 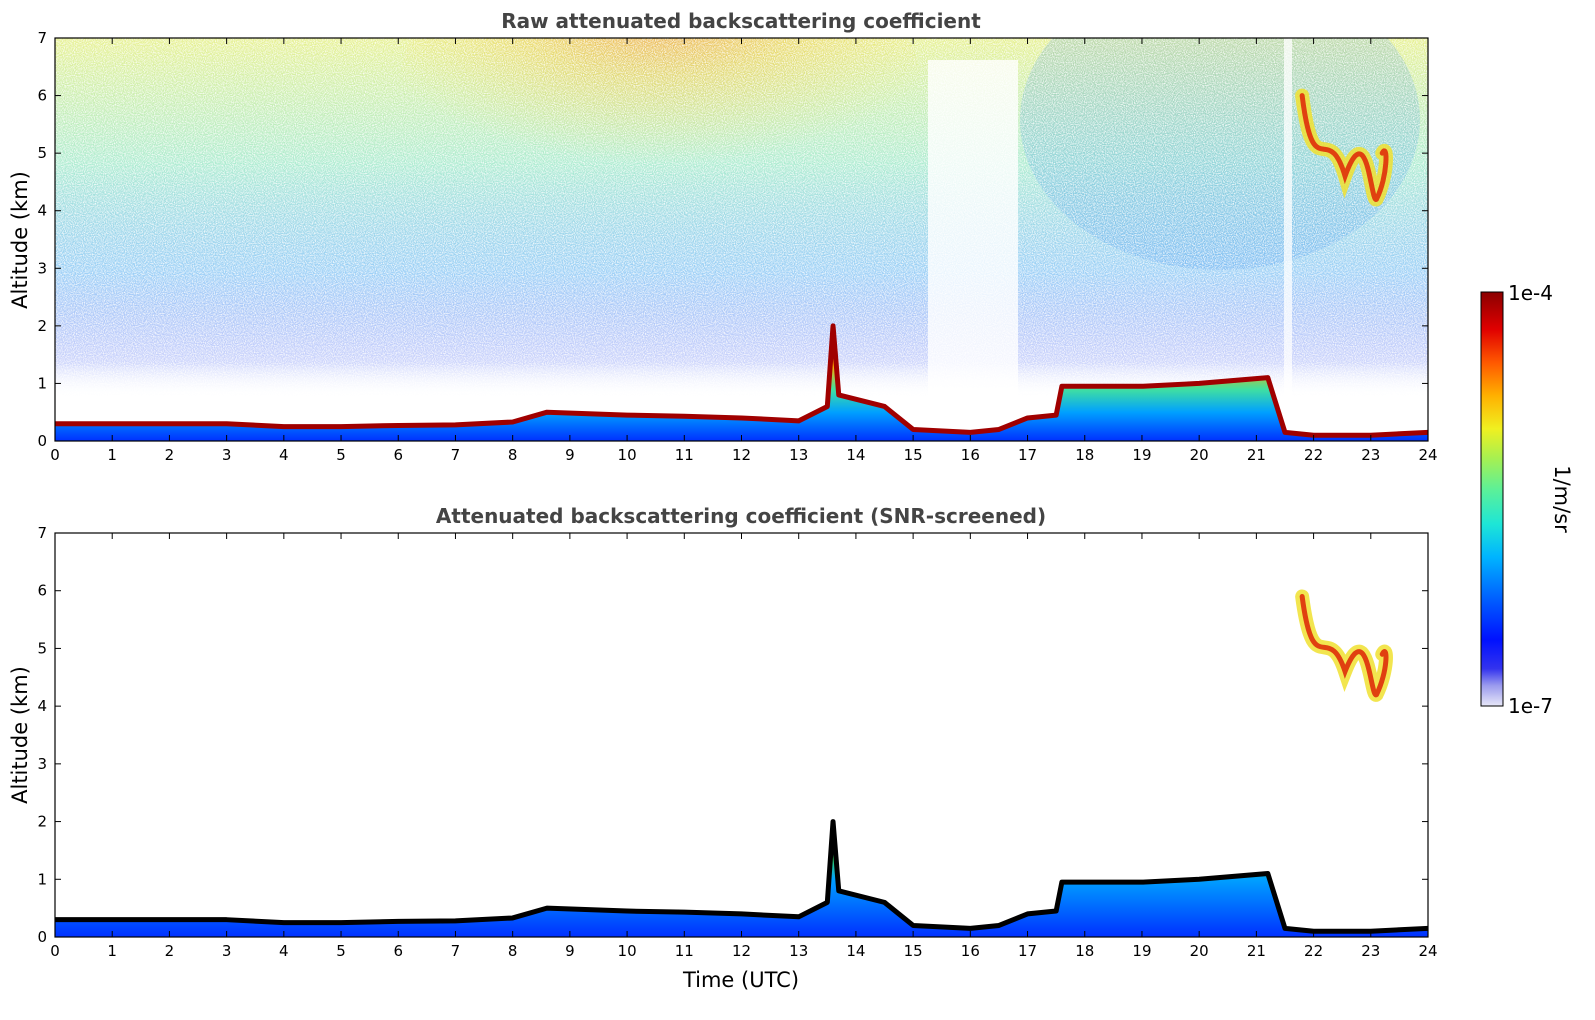 I want to click on colorbar-min-label: 1e-7, so click(x=1530, y=706).